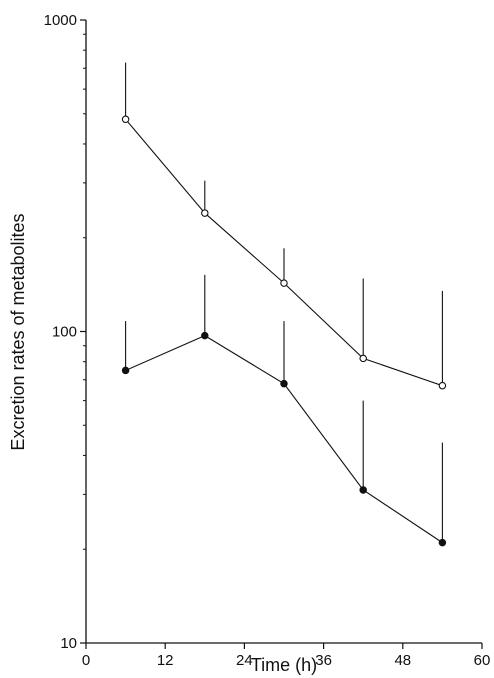  I want to click on y-axis-title: Excretion rates of metabolites, so click(18, 331).